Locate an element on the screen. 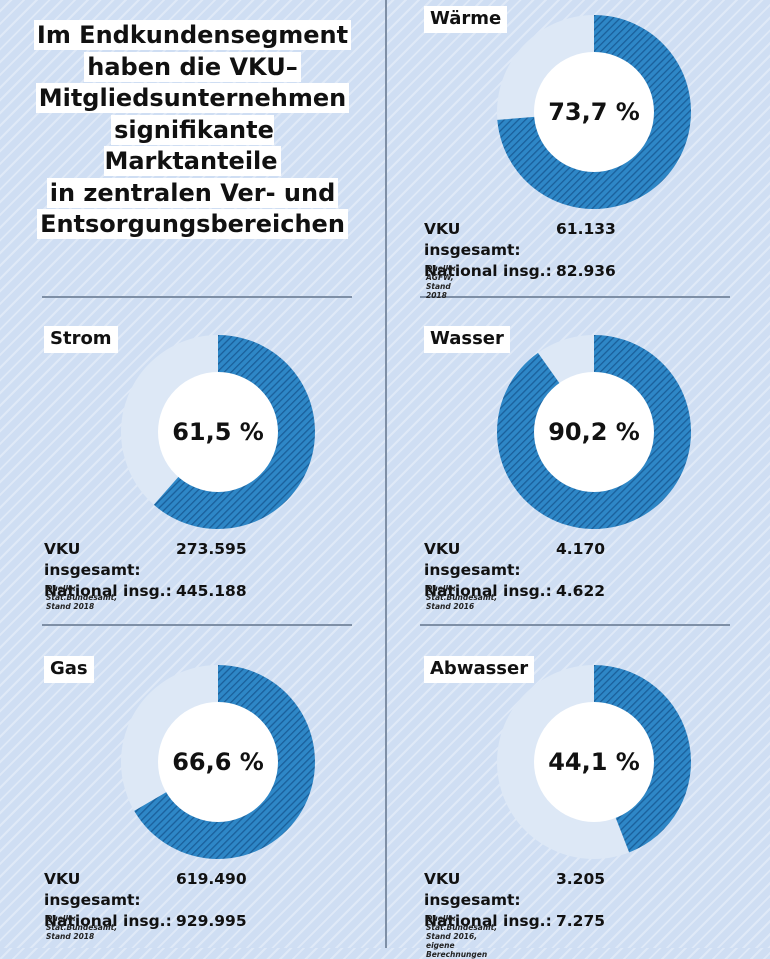 Image resolution: width=770 pixels, height=959 pixels. percent-label: 66,6 % is located at coordinates (218, 762).